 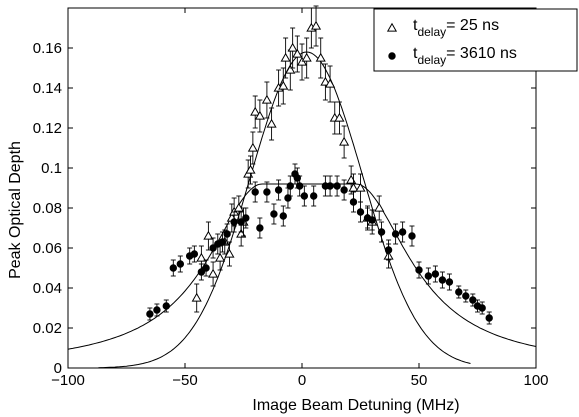 I want to click on y-tick-label: 0.1, so click(x=51, y=168).